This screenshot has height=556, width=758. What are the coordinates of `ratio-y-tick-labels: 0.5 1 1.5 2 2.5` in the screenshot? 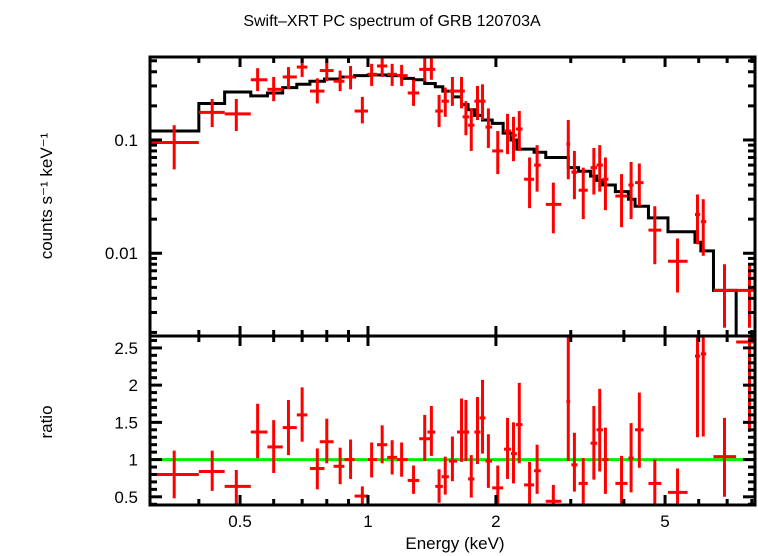 It's located at (126, 423).